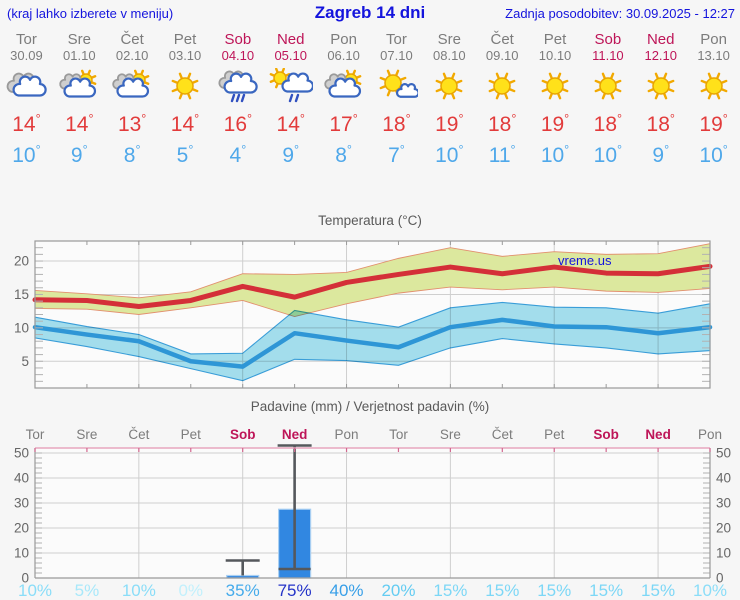 Image resolution: width=740 pixels, height=600 pixels. What do you see at coordinates (21, 528) in the screenshot?
I see `precip-y-tick-left: 20` at bounding box center [21, 528].